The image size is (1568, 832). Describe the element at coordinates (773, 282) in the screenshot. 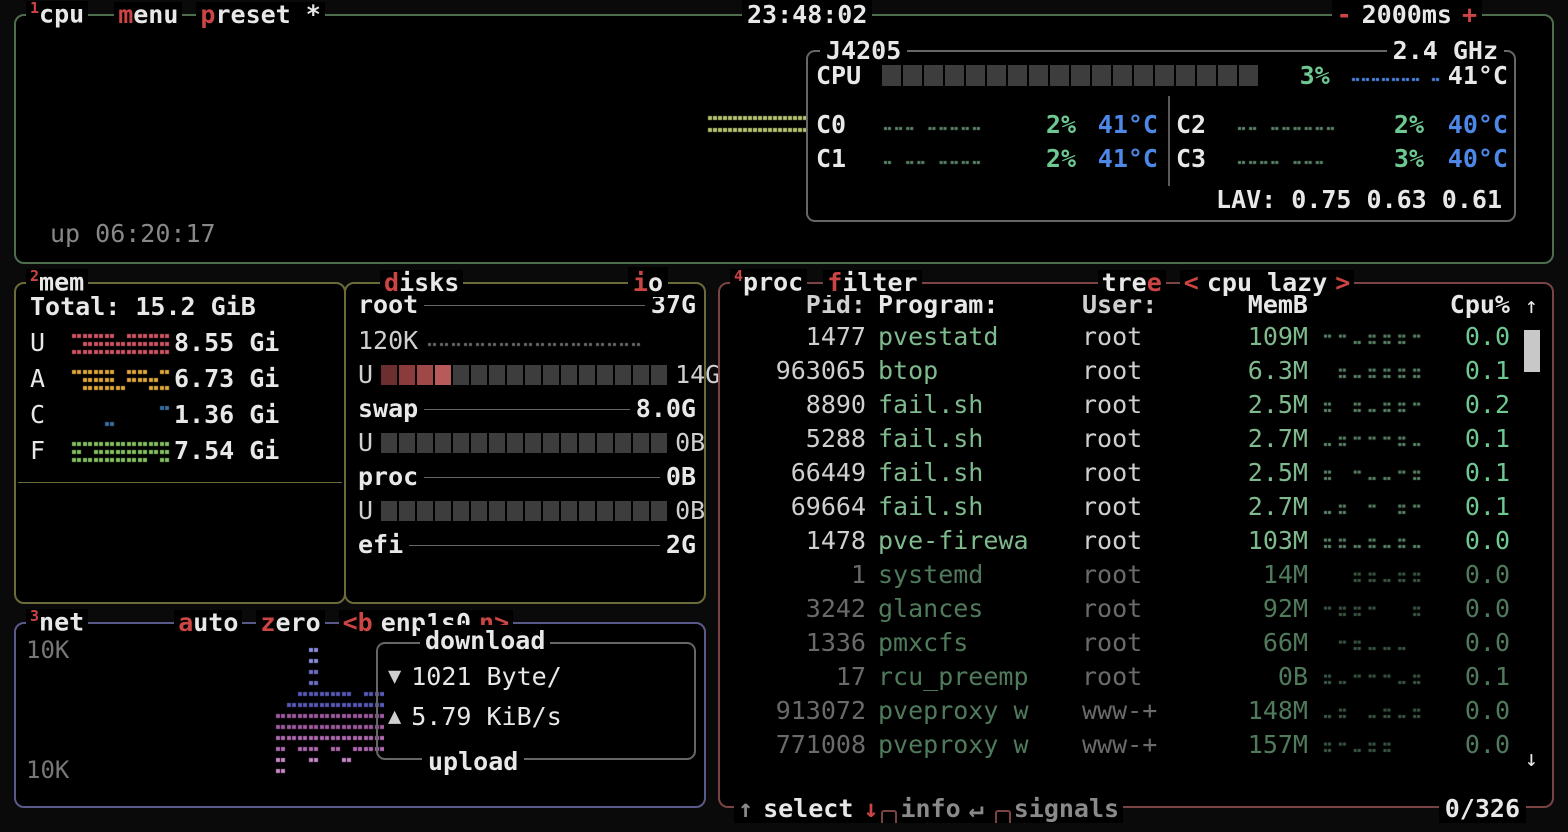

I see `proc-tab-label: proc` at that location.